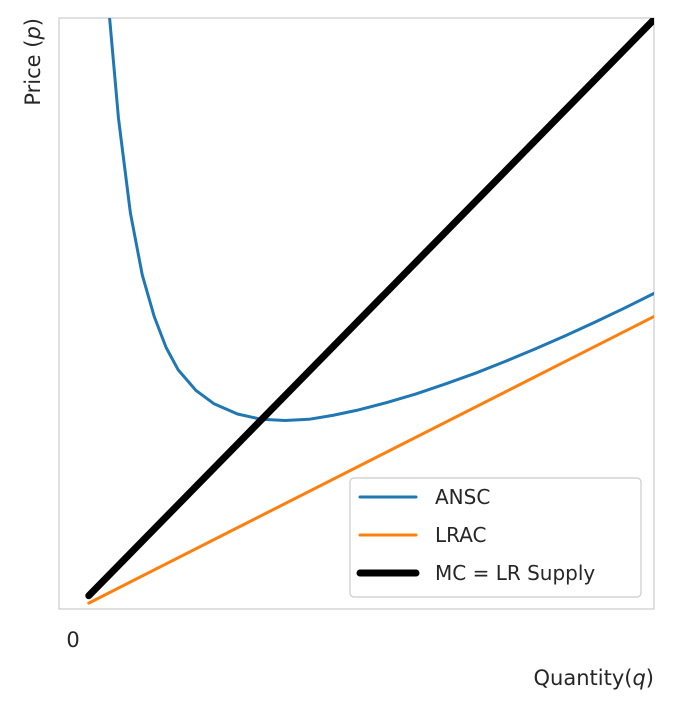 Image resolution: width=673 pixels, height=712 pixels. What do you see at coordinates (33, 33) in the screenshot?
I see `y-axis-label-var: p` at bounding box center [33, 33].